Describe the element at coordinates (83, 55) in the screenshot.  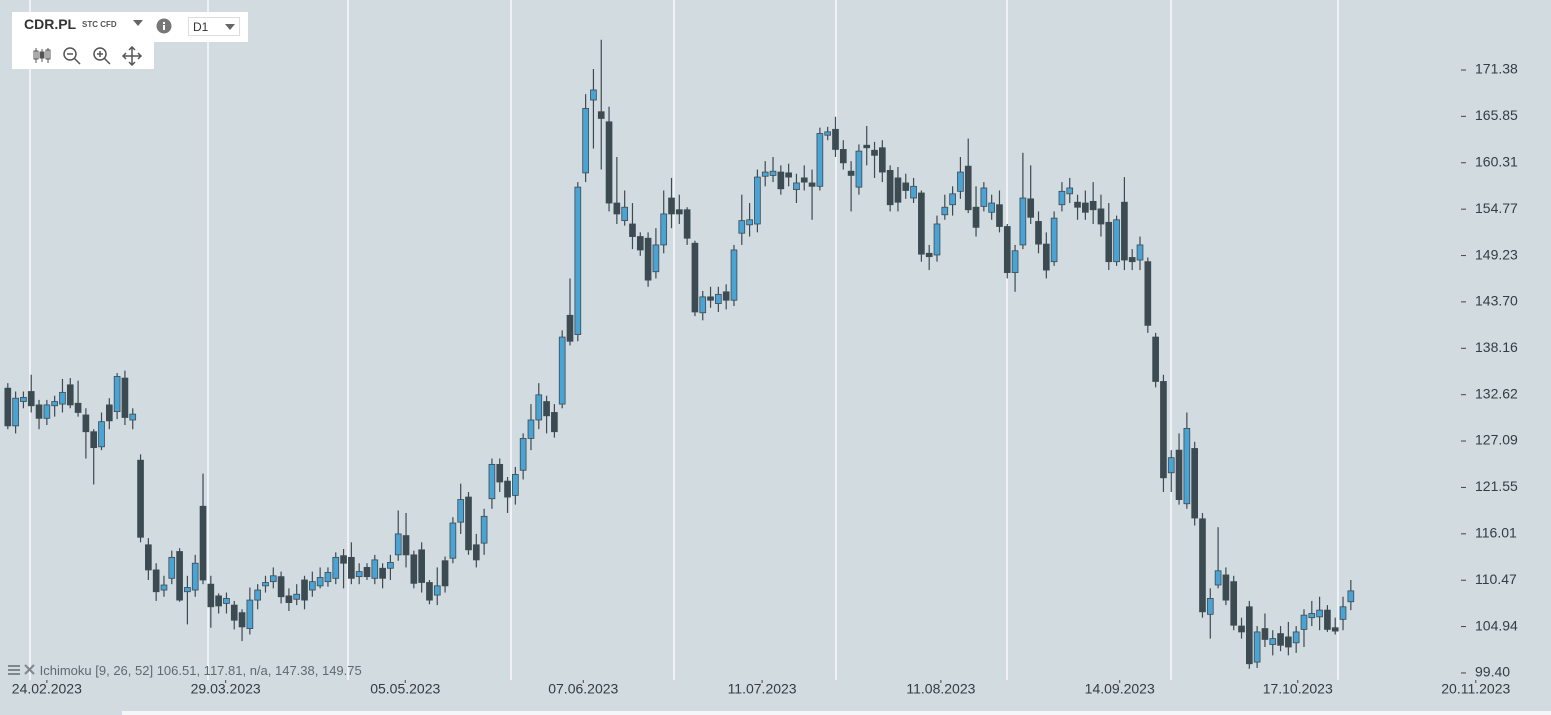
I see `tool-icons` at that location.